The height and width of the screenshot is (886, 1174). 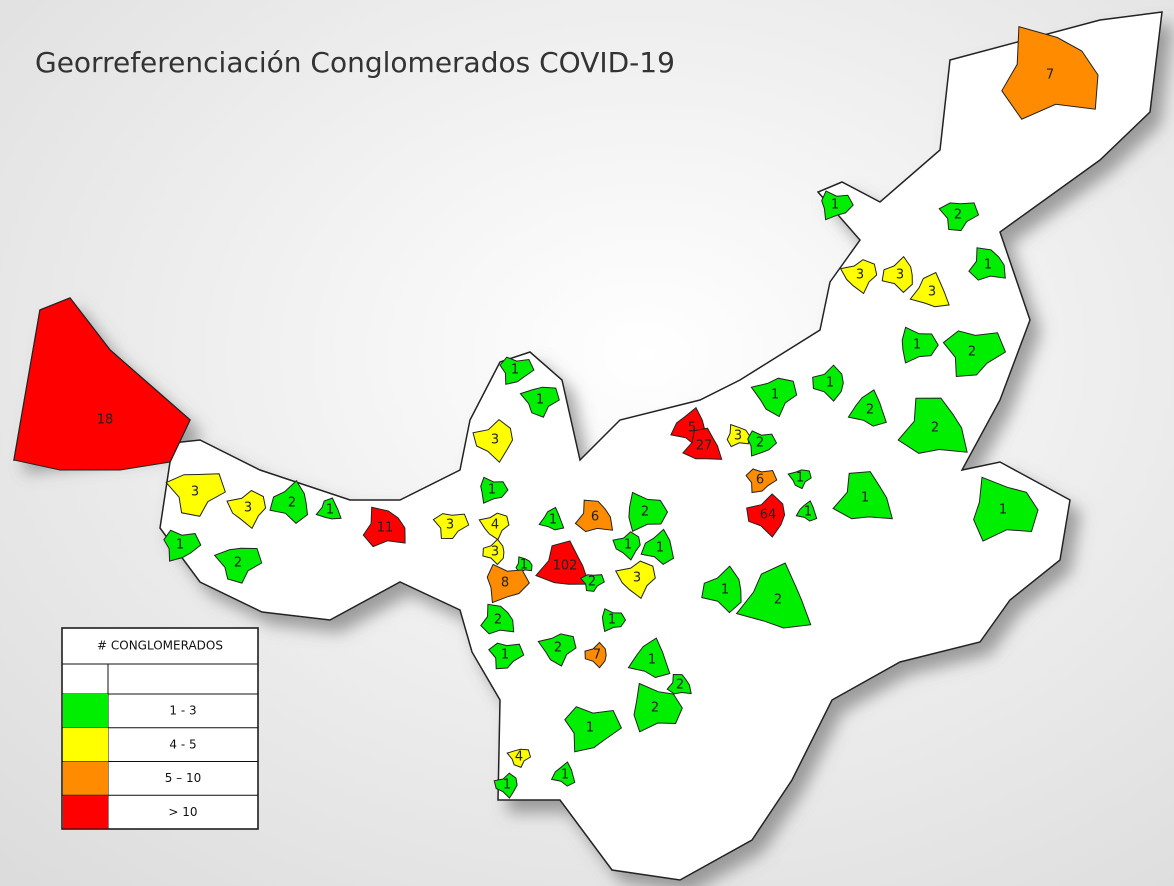 I want to click on region-label: 4, so click(x=495, y=525).